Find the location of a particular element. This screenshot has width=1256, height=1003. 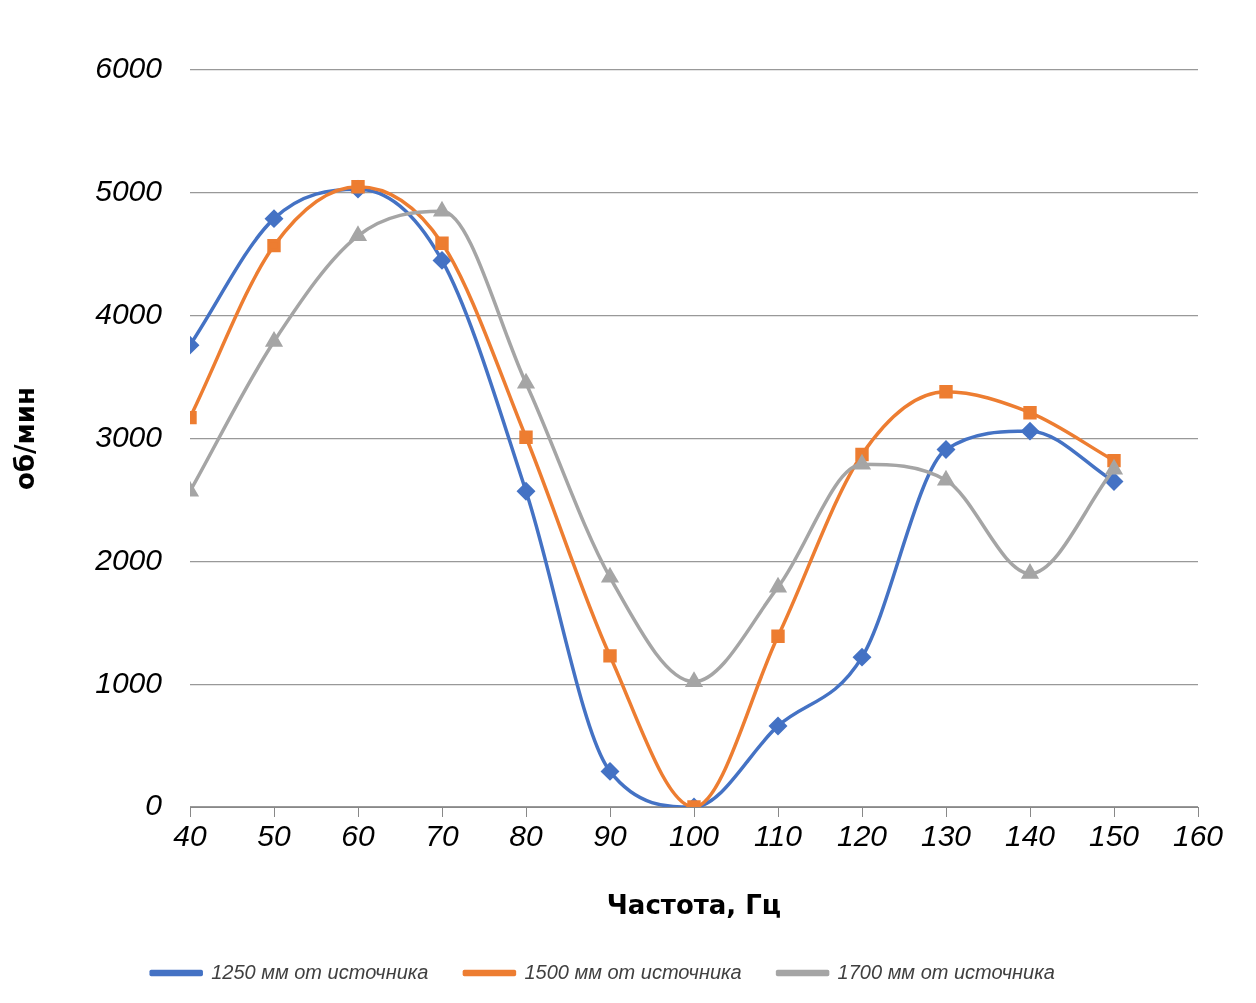

x-tick-label: 120 is located at coordinates (862, 836).